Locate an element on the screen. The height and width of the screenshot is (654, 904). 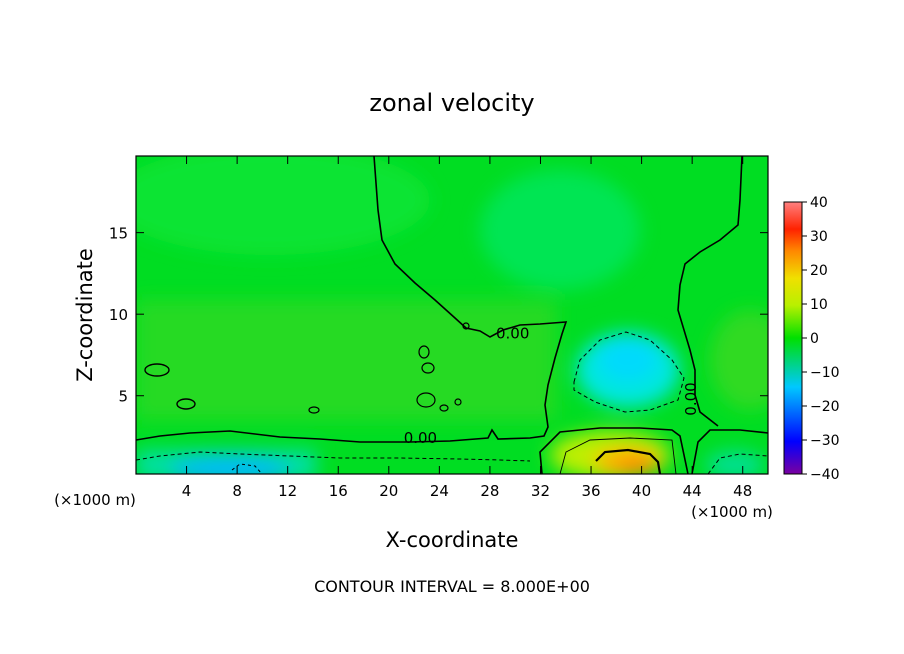
colorbar-tick-label: 40 is located at coordinates (819, 203).